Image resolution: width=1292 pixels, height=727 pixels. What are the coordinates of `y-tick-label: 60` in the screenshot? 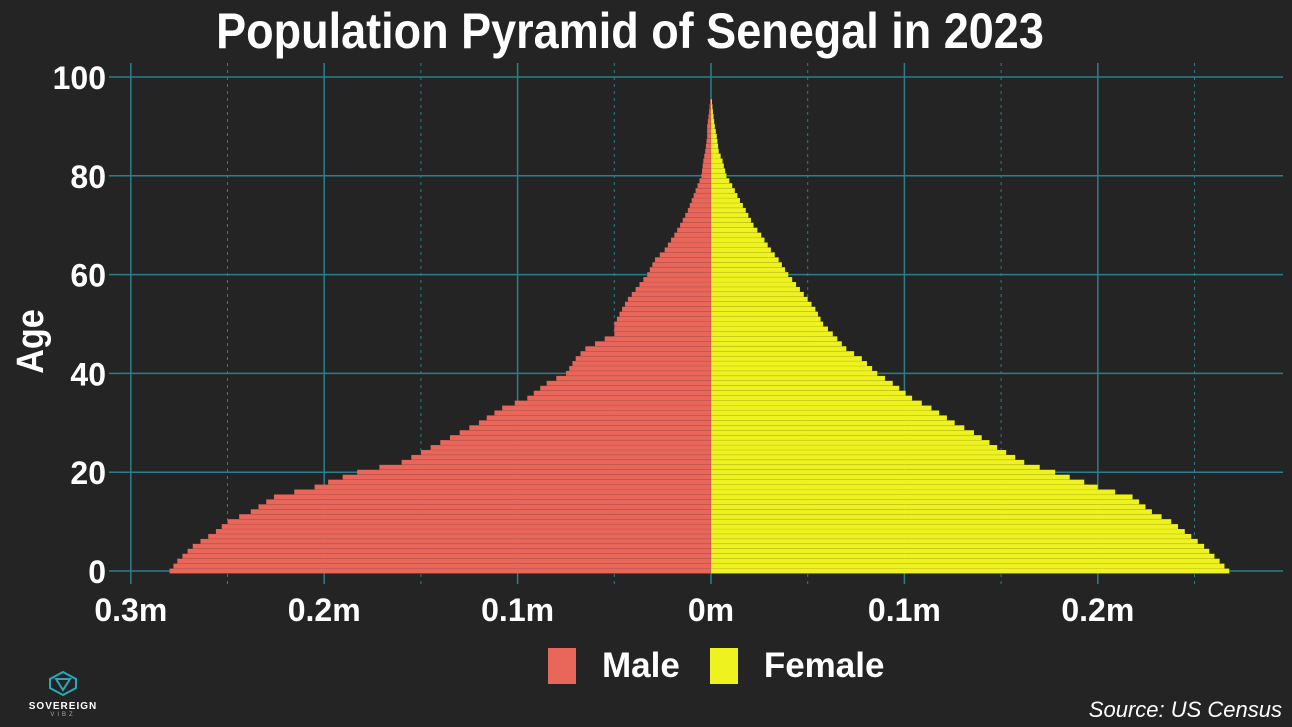 It's located at (88, 276).